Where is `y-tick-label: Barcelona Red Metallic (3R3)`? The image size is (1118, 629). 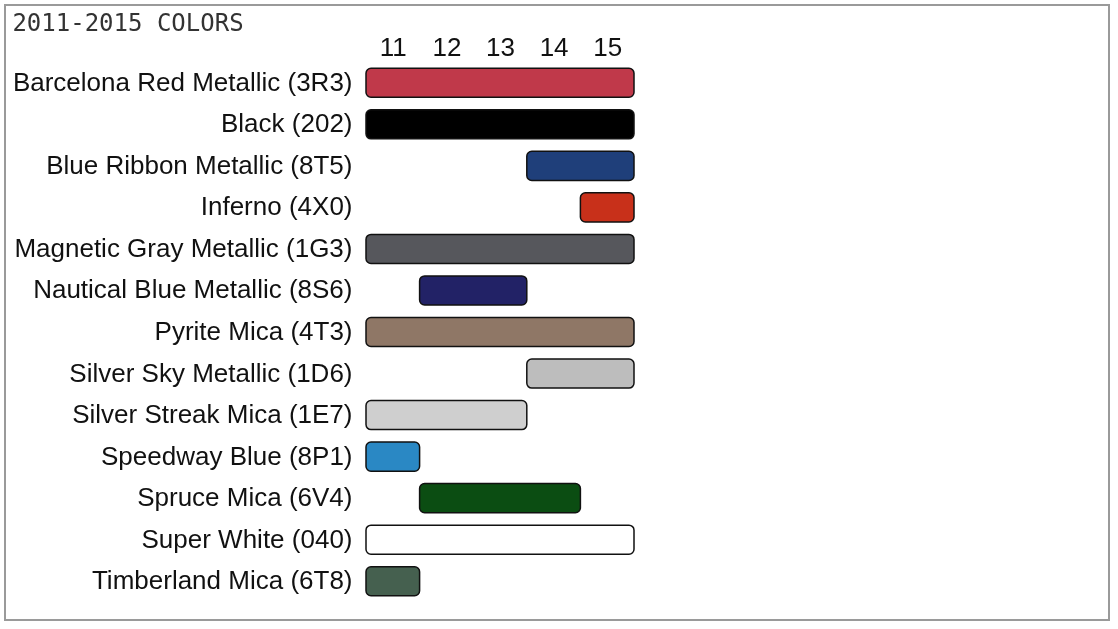 y-tick-label: Barcelona Red Metallic (3R3) is located at coordinates (182, 81).